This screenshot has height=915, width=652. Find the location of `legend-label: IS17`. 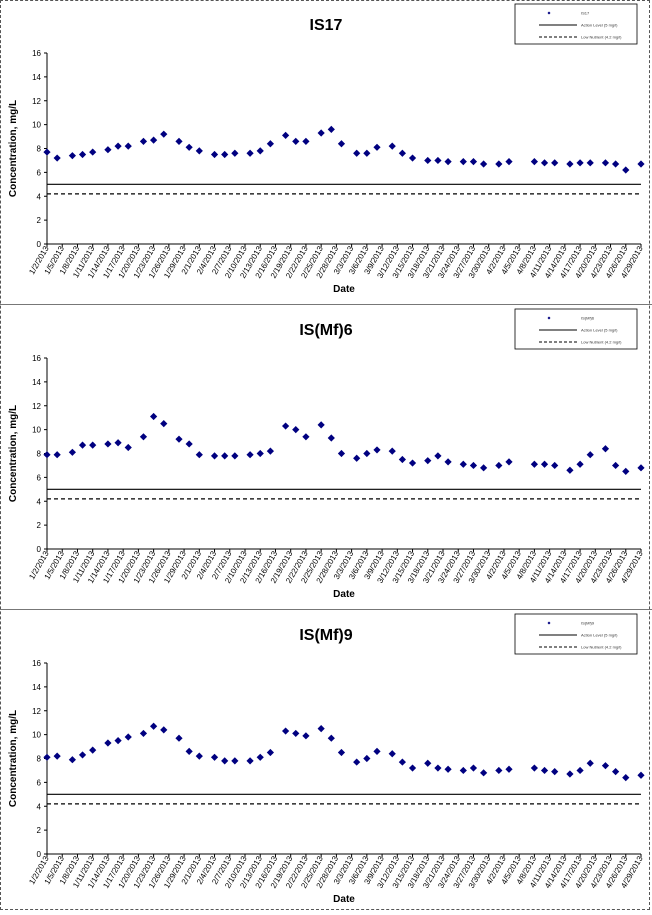

legend-label: IS17 is located at coordinates (585, 13).